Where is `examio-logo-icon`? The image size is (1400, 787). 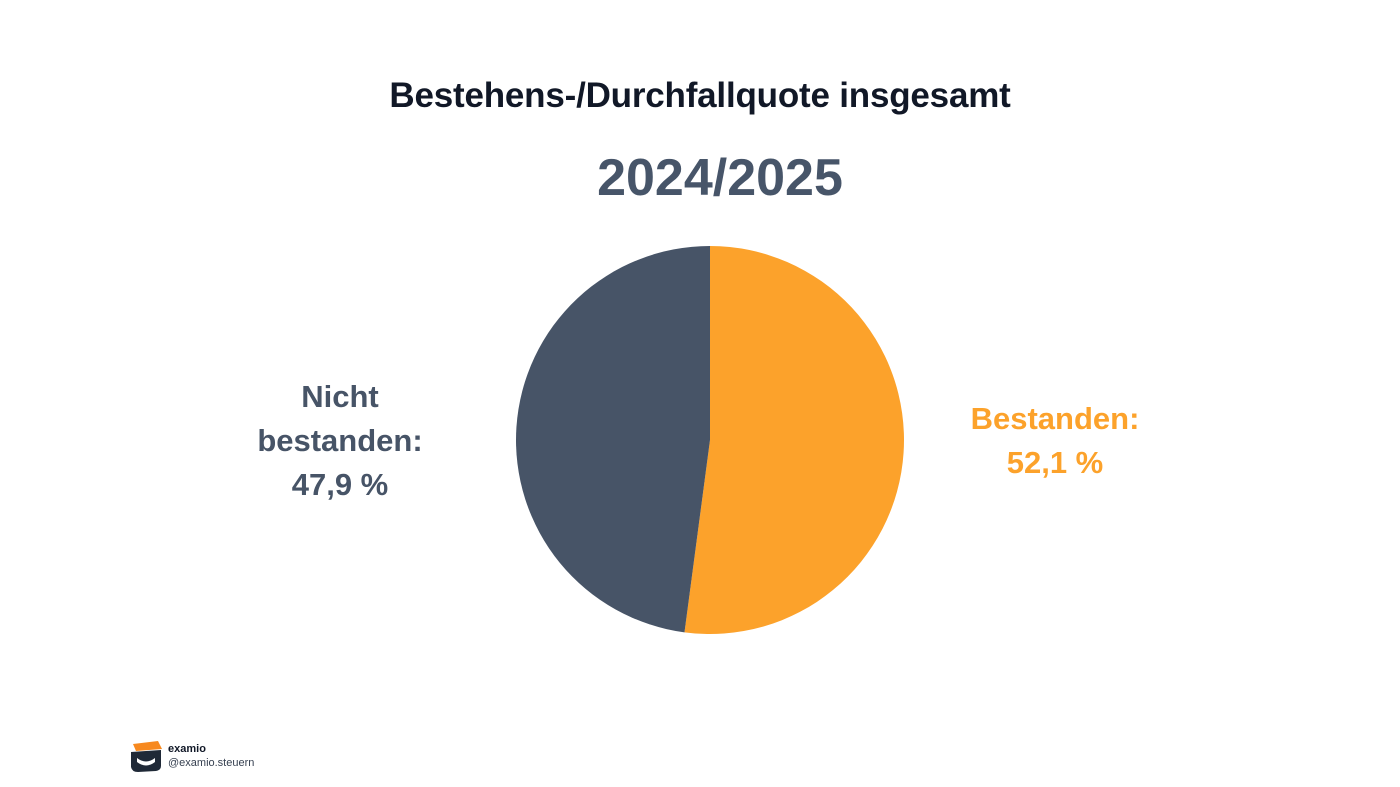 examio-logo-icon is located at coordinates (146, 756).